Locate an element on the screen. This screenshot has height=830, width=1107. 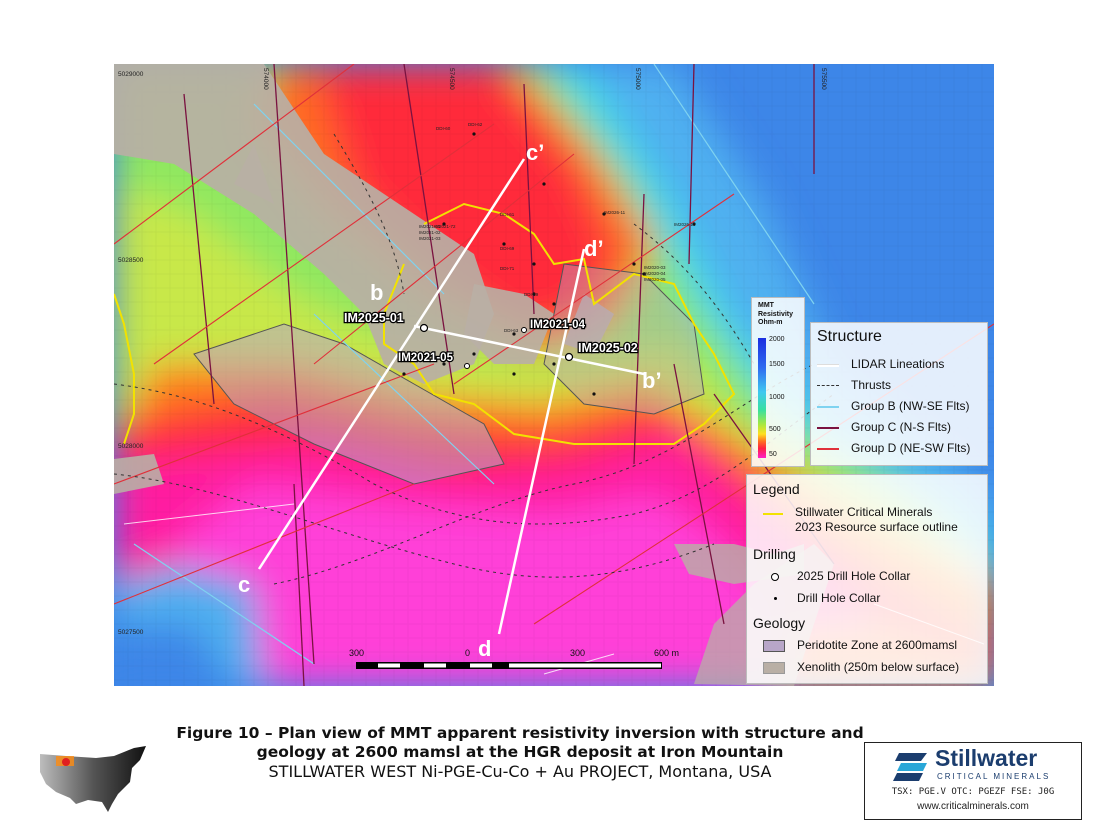
northing-5028000: 5028000 is located at coordinates (131, 446).